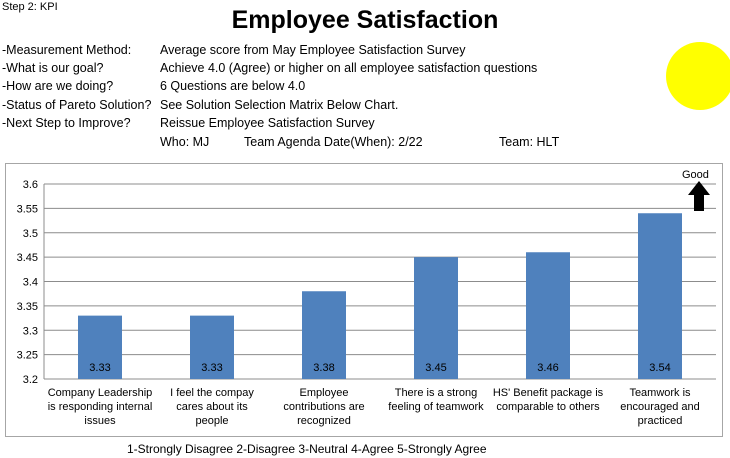 The width and height of the screenshot is (730, 458). What do you see at coordinates (548, 407) in the screenshot?
I see `x-category-label: comparable to others` at bounding box center [548, 407].